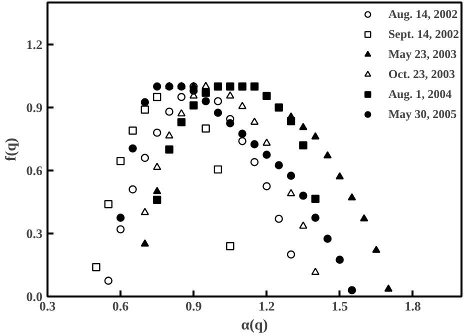 The height and width of the screenshot is (336, 467). What do you see at coordinates (34, 44) in the screenshot?
I see `y-tick-label: 1.2` at bounding box center [34, 44].